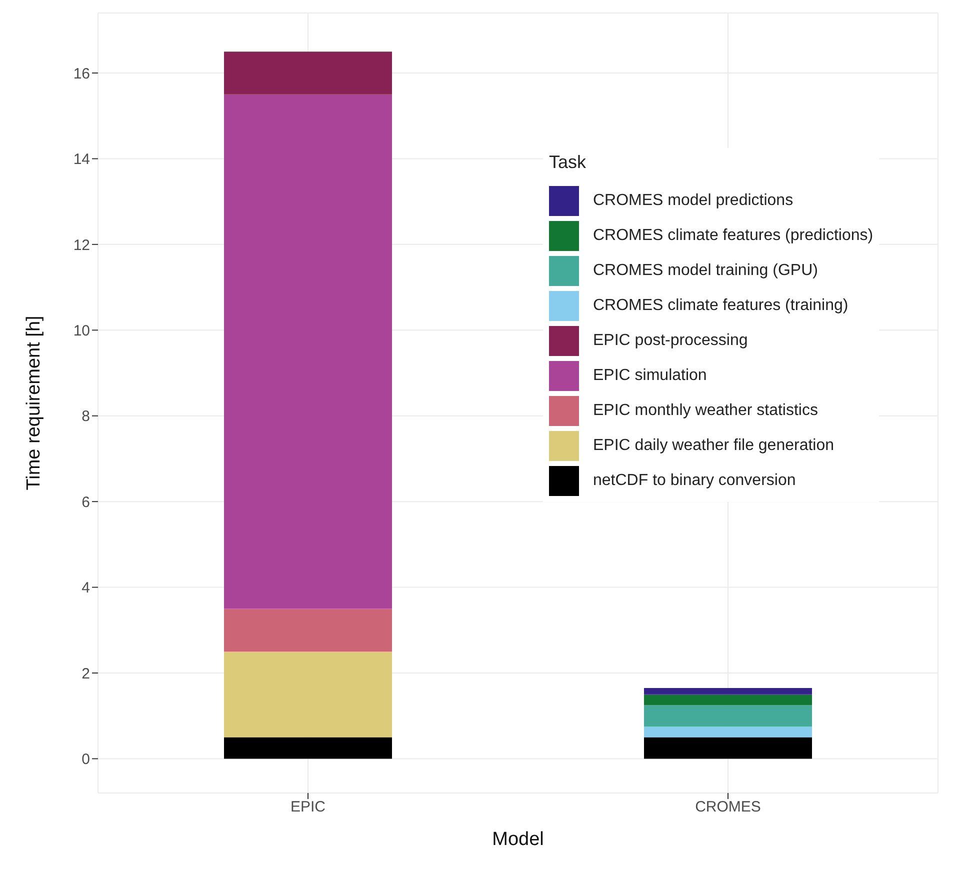 The width and height of the screenshot is (976, 877). I want to click on y-tick-label: 16, so click(81, 73).